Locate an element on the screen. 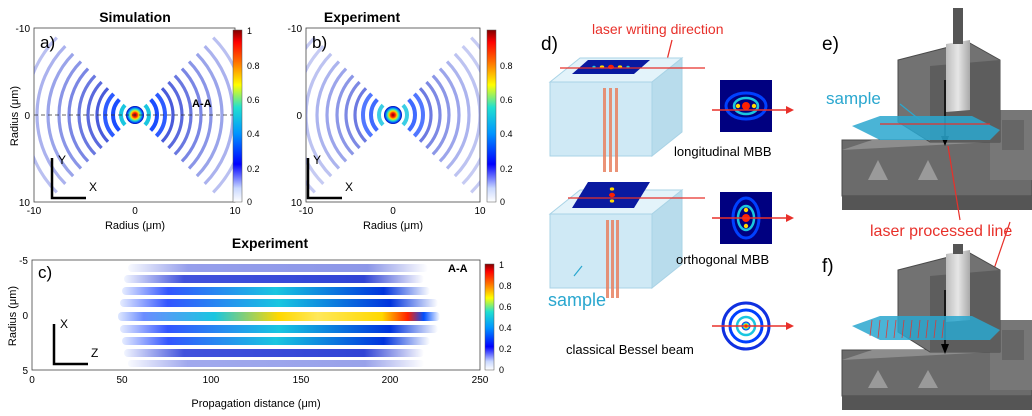 This screenshot has width=1032, height=416. panel-a-axis-x: X is located at coordinates (93, 187).